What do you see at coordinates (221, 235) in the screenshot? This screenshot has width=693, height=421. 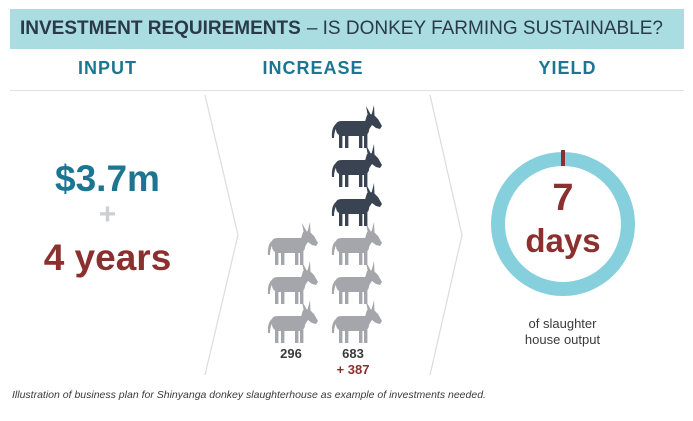 I see `chevron-divider-left` at bounding box center [221, 235].